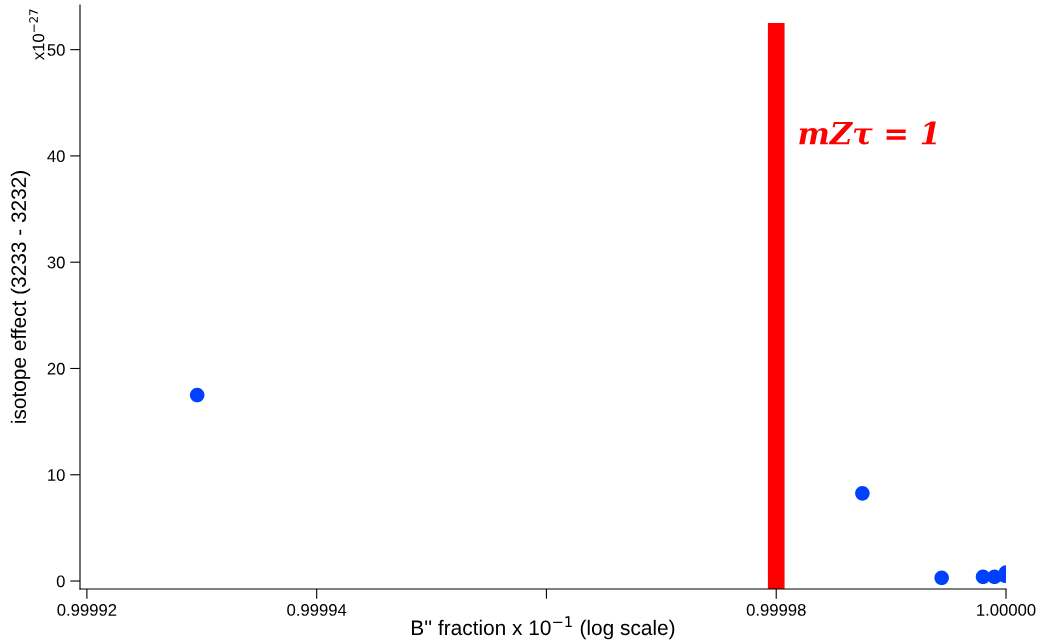 The height and width of the screenshot is (644, 1042). Describe the element at coordinates (543, 628) in the screenshot. I see `x-axis-title: B'' fraction x 10$^{−1}$ (log scale)` at that location.